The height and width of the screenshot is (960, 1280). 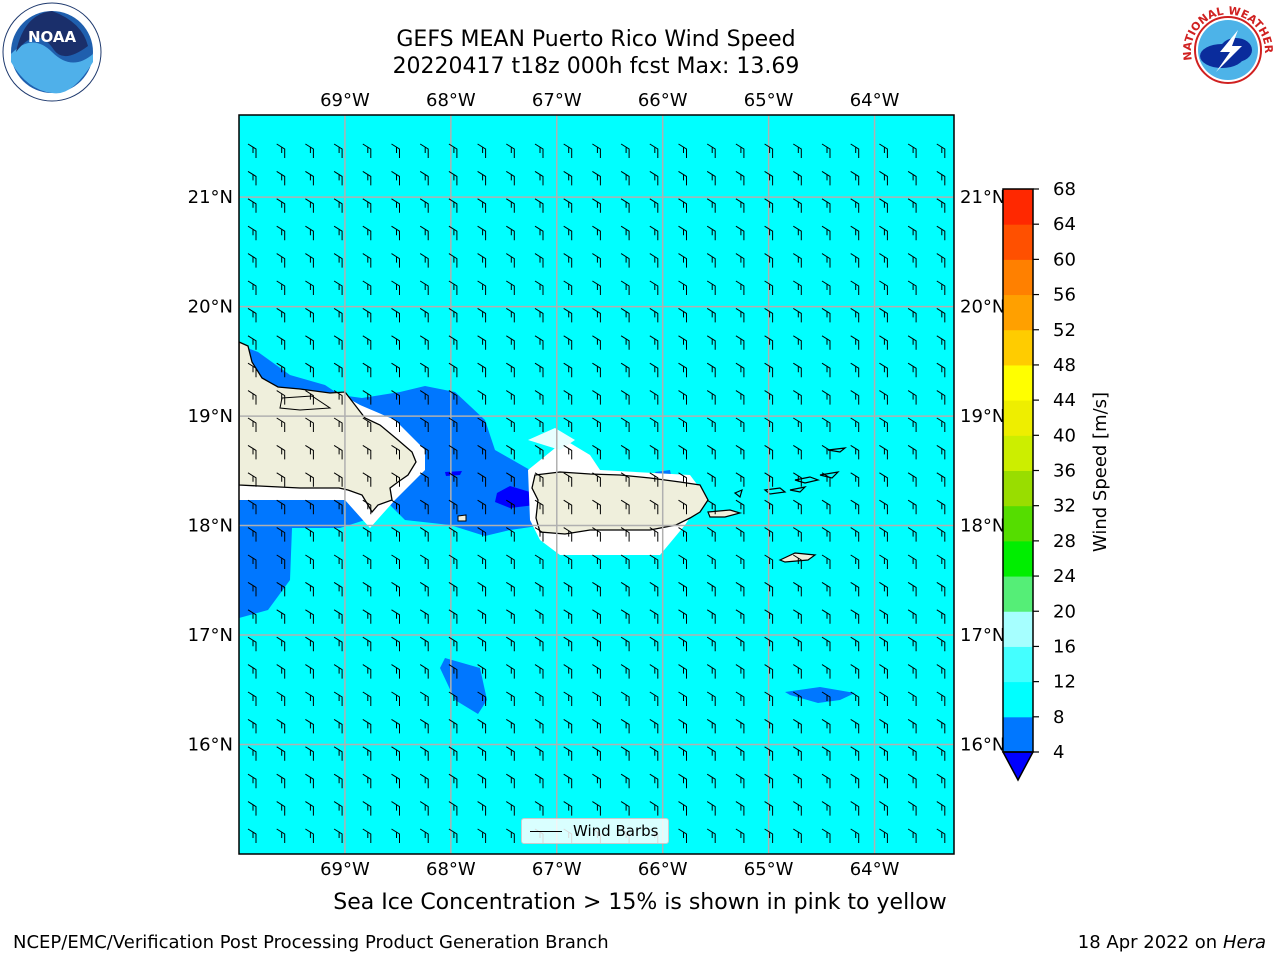 What do you see at coordinates (1064, 259) in the screenshot?
I see `colorbar-tick-label: 60` at bounding box center [1064, 259].